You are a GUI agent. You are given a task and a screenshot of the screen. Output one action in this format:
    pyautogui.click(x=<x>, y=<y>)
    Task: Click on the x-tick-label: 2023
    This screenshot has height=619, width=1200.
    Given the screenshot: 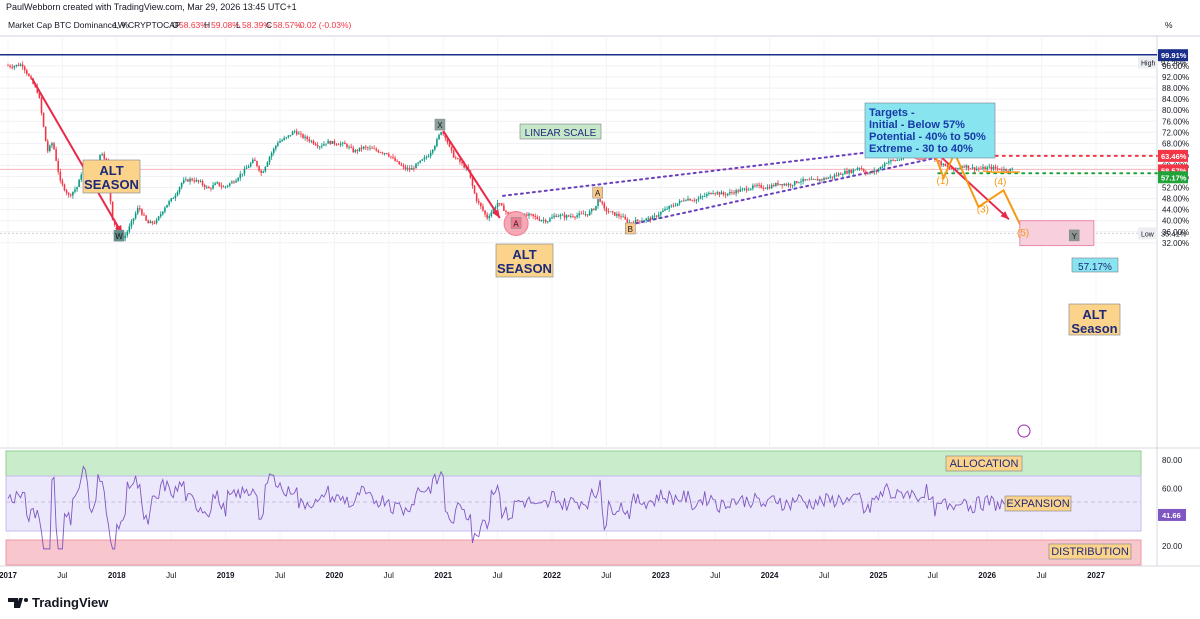 What is the action you would take?
    pyautogui.click(x=661, y=575)
    